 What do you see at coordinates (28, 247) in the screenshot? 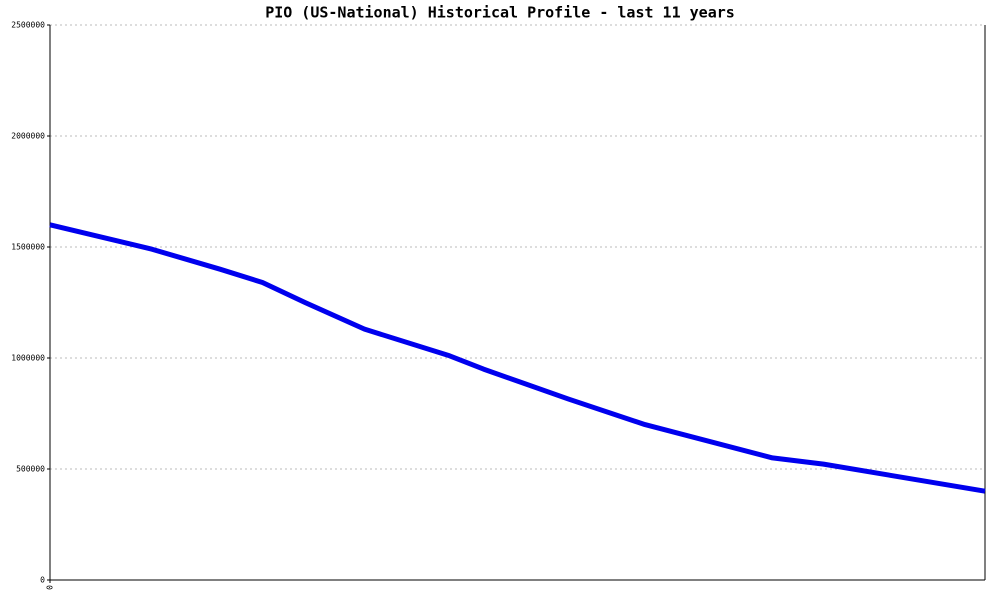
I see `y-tick-label: 1500000` at bounding box center [28, 247].